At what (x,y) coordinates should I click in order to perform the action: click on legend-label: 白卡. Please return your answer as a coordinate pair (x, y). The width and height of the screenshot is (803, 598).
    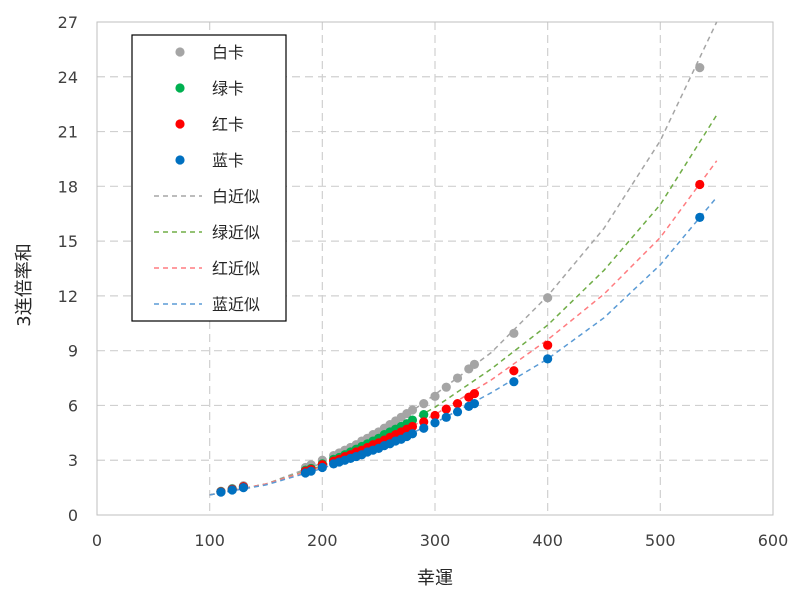
    Looking at the image, I should click on (228, 52).